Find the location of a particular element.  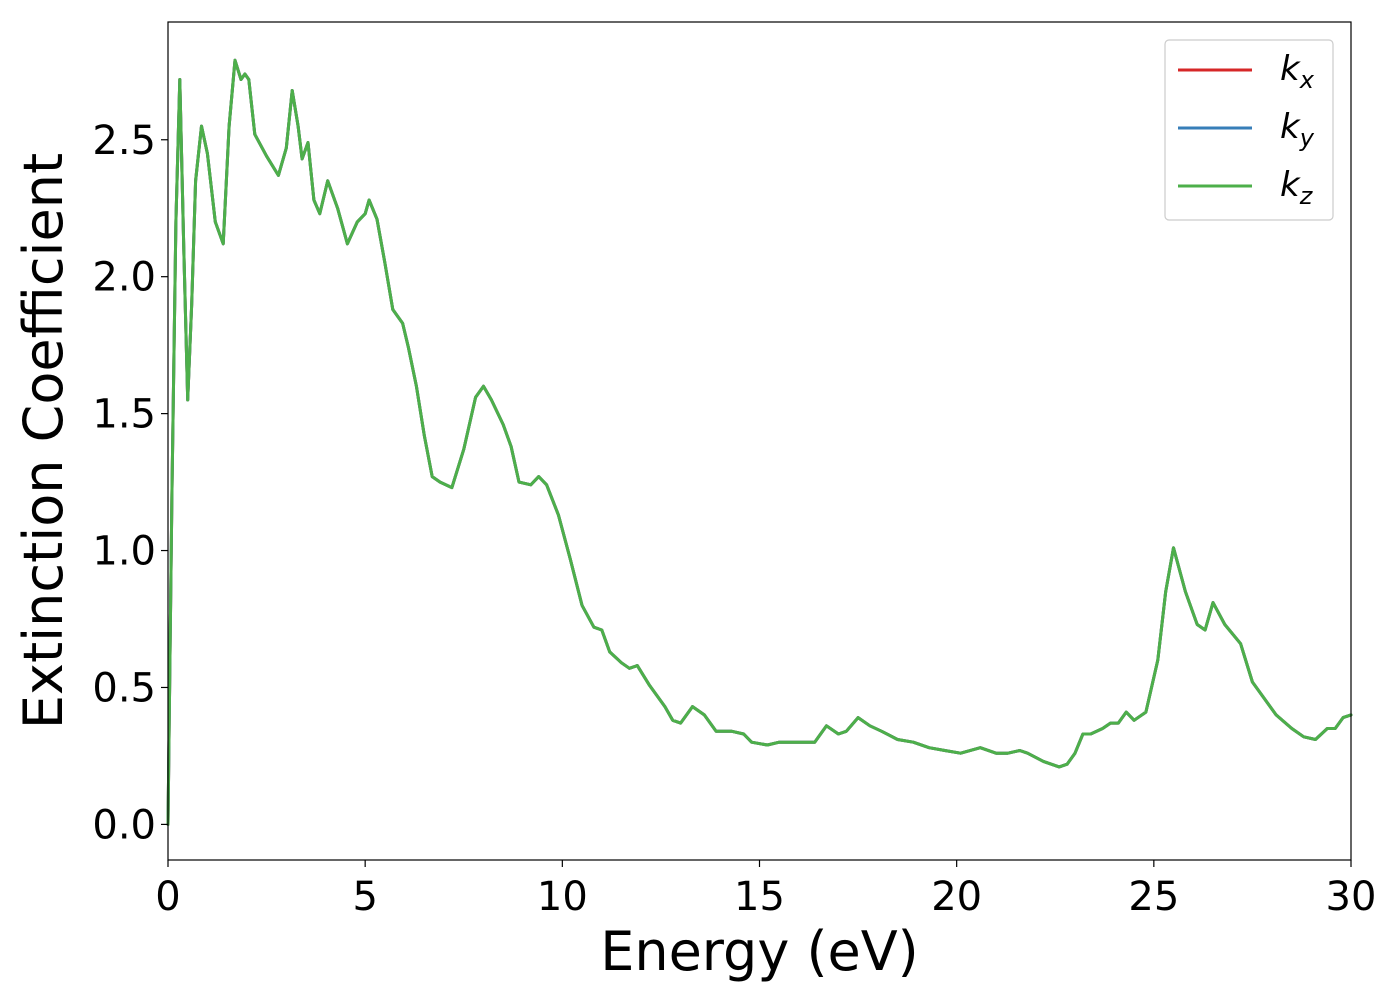

x-tick-label: 20 is located at coordinates (956, 897).